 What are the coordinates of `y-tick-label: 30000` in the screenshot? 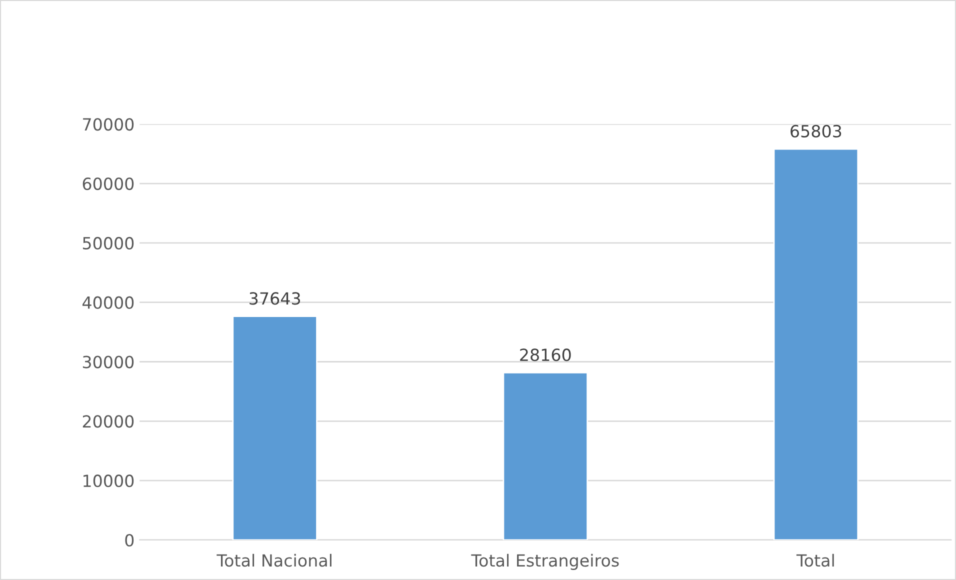 It's located at (108, 362).